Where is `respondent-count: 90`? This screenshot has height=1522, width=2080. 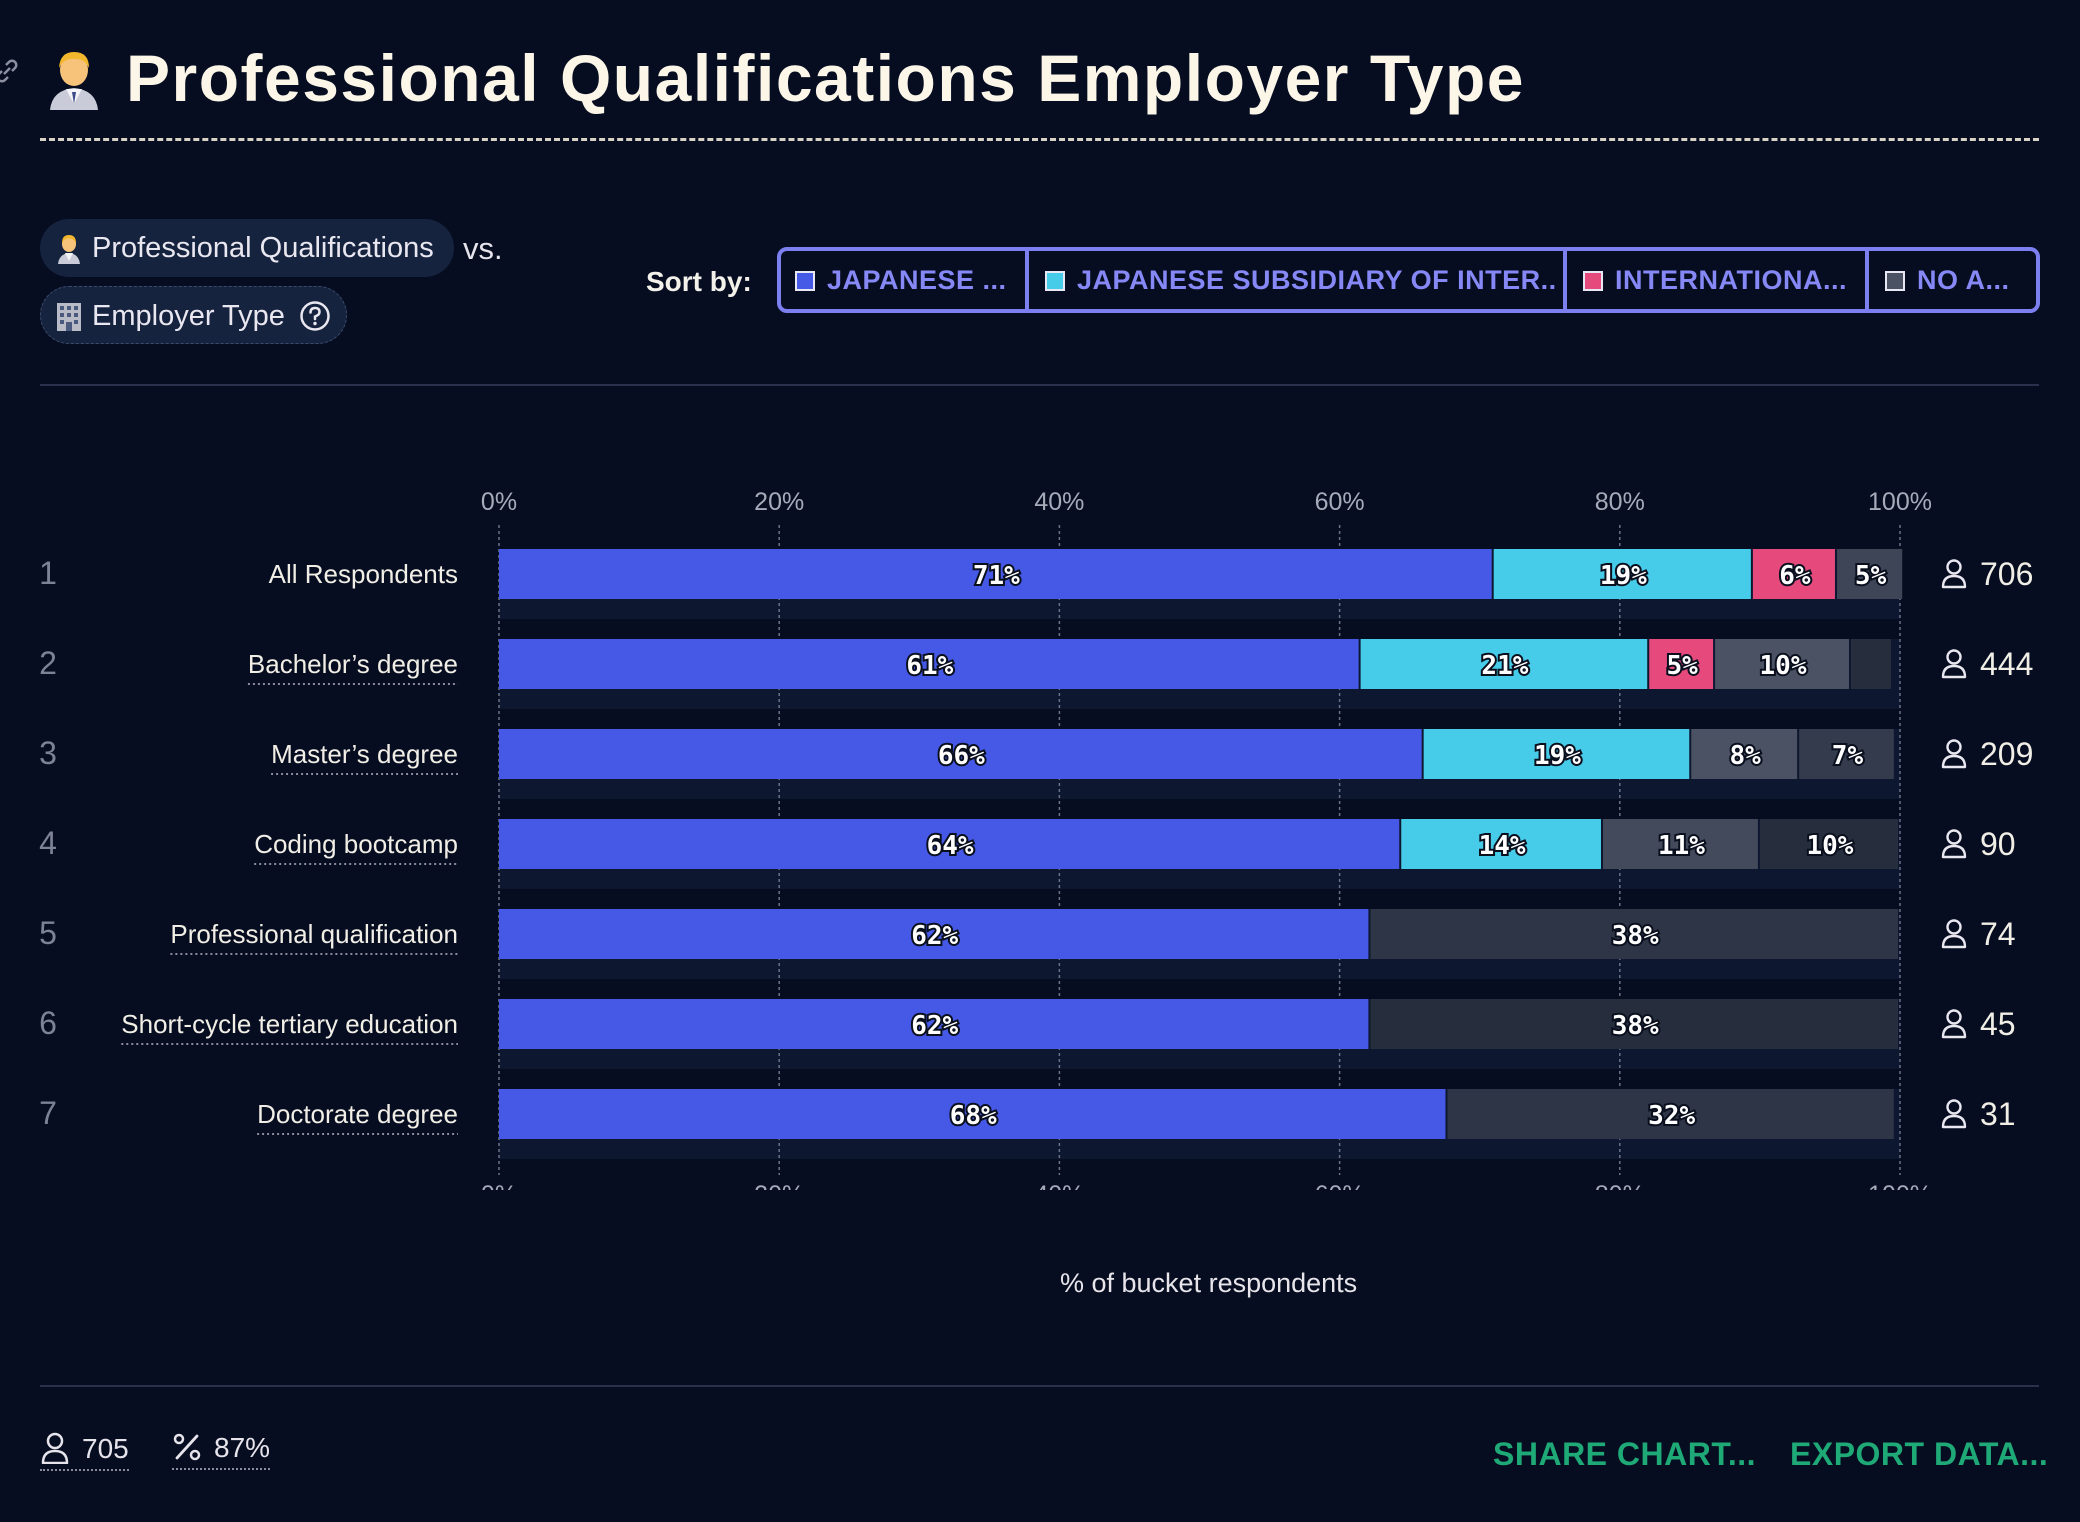 respondent-count: 90 is located at coordinates (1998, 844).